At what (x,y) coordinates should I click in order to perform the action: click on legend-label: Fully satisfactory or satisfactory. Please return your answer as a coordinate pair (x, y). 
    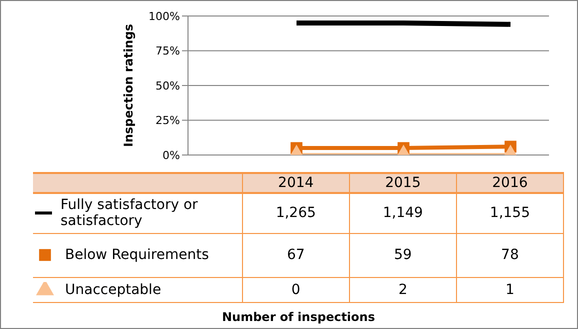
    Looking at the image, I should click on (129, 213).